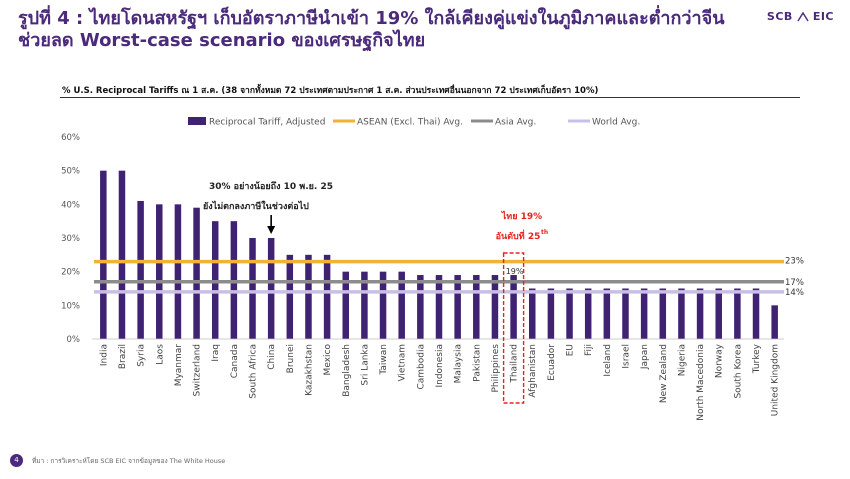 Image resolution: width=850 pixels, height=479 pixels. Describe the element at coordinates (720, 360) in the screenshot. I see `x-tick-label: Norway` at that location.